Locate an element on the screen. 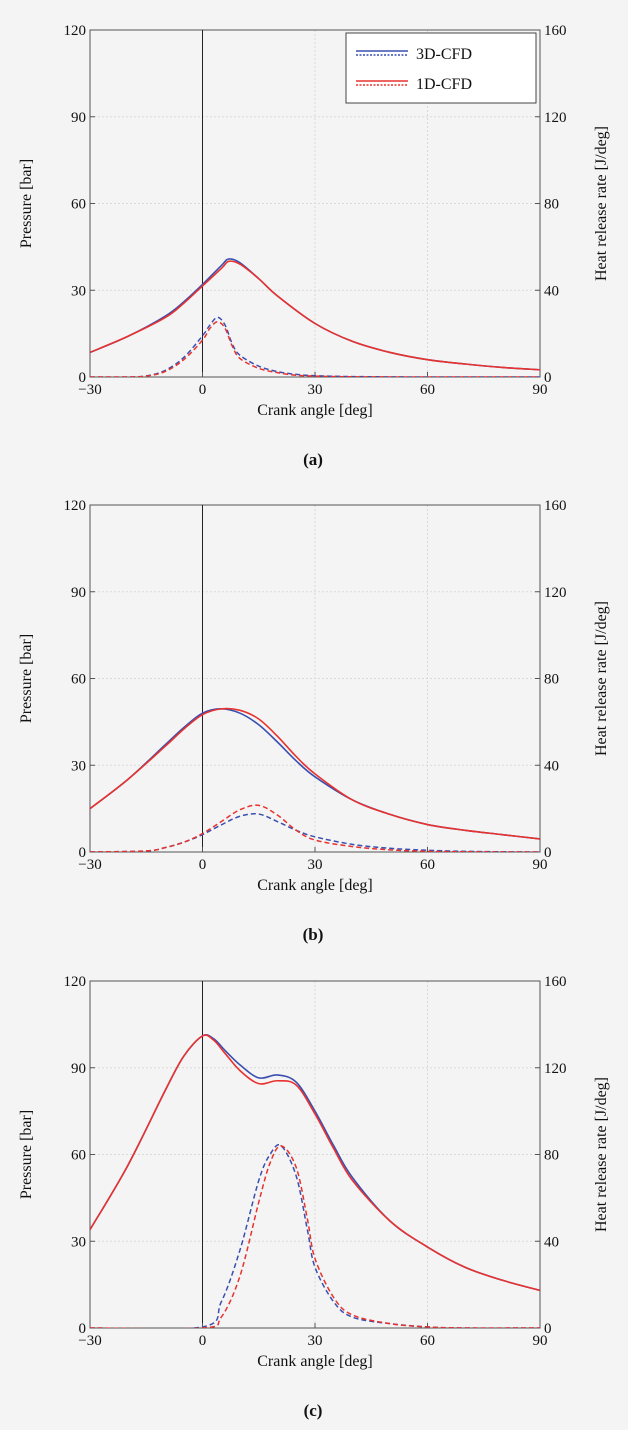  legend: 3D-CFD 1D-CFD is located at coordinates (441, 68).